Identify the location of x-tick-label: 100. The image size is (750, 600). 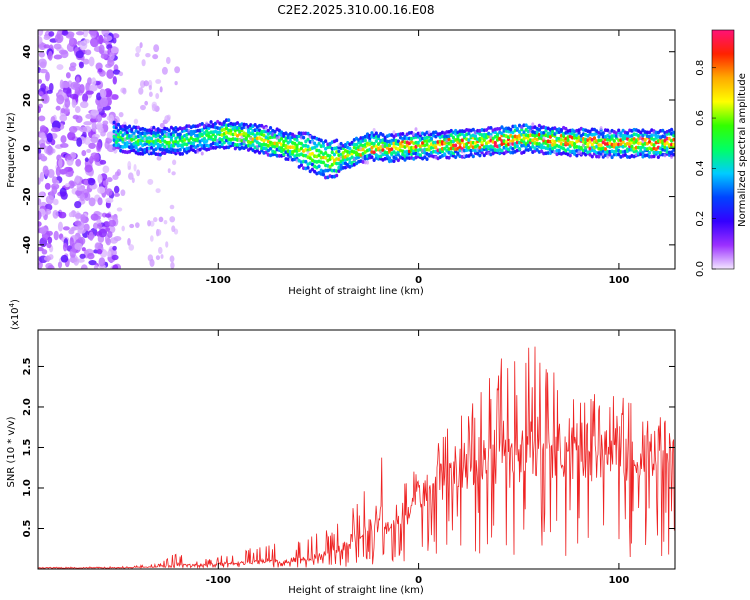
(618, 580).